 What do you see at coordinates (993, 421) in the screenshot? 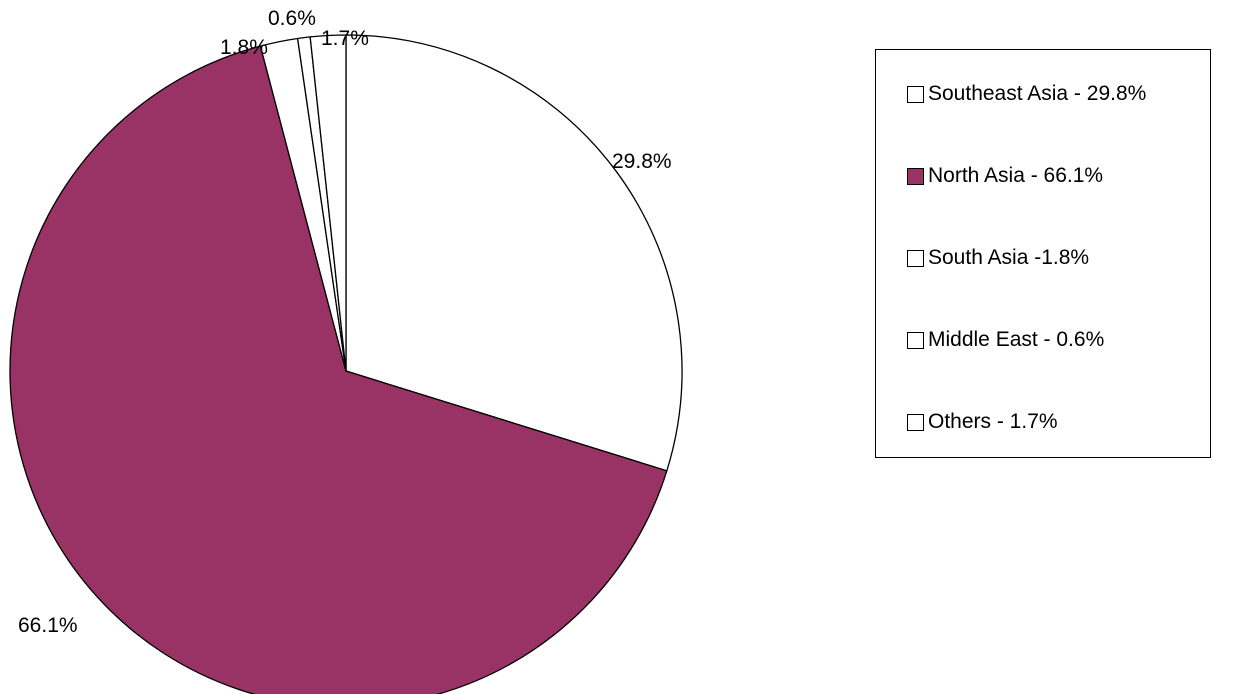
I see `legend-label: Others - 1.7%` at bounding box center [993, 421].